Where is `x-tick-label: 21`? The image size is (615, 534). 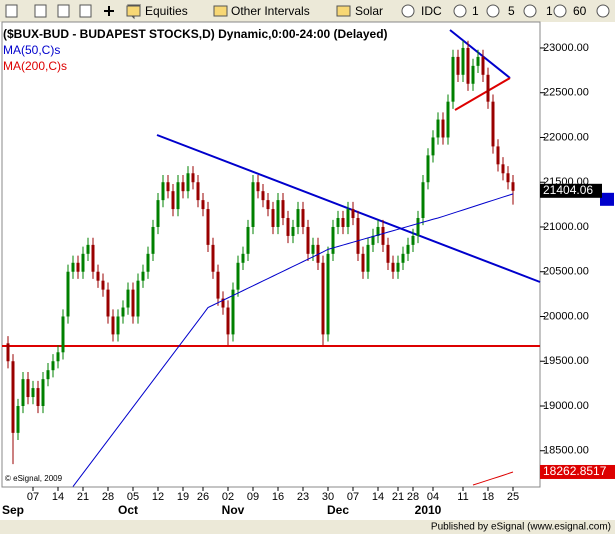
x-tick-label: 21 is located at coordinates (83, 497).